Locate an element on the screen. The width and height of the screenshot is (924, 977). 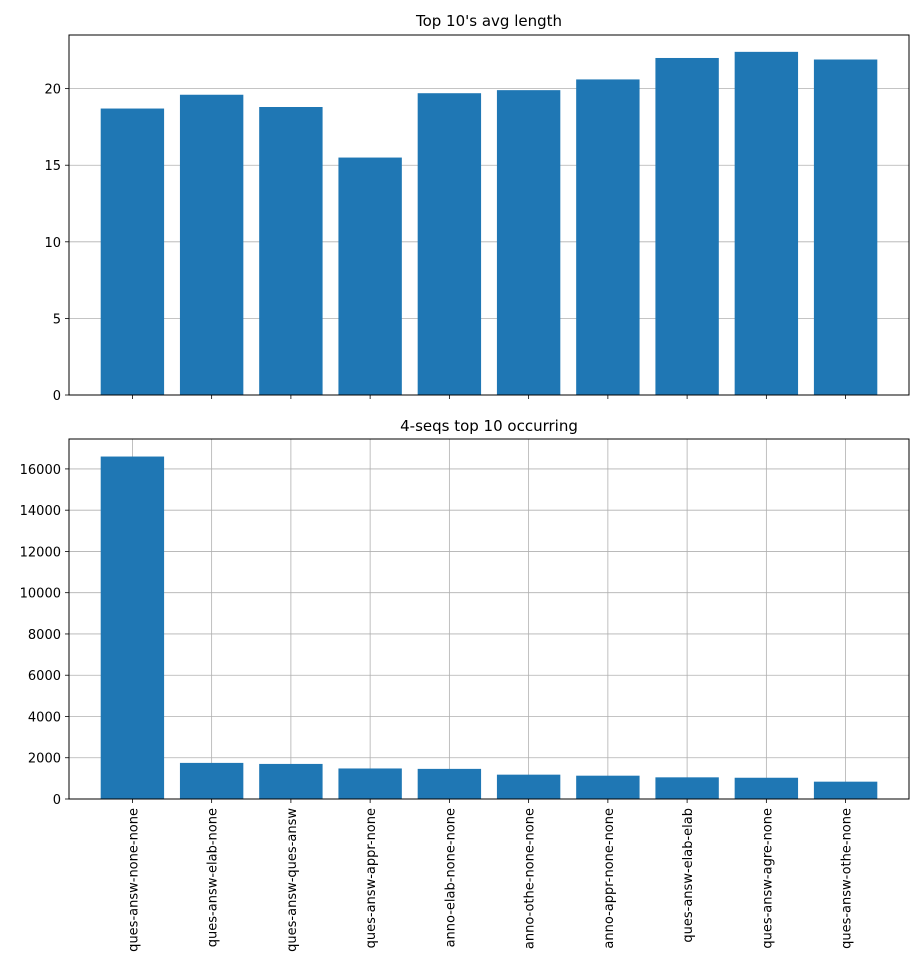
avg-length-y-axis: 0 5 10 15 20 is located at coordinates (56, 243).